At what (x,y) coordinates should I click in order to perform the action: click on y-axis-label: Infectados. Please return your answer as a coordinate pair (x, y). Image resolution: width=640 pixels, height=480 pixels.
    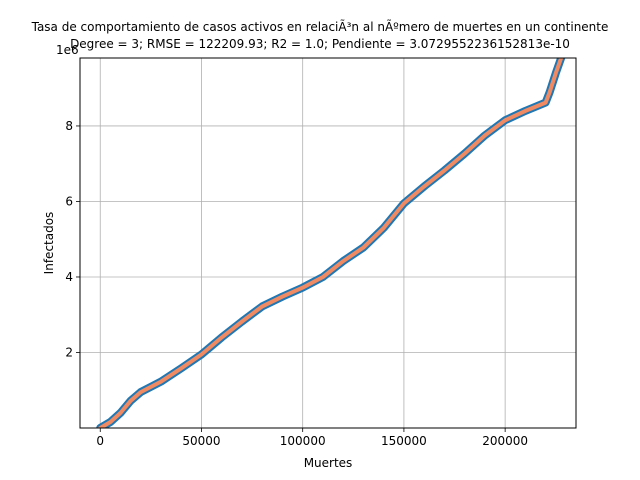
    Looking at the image, I should click on (49, 243).